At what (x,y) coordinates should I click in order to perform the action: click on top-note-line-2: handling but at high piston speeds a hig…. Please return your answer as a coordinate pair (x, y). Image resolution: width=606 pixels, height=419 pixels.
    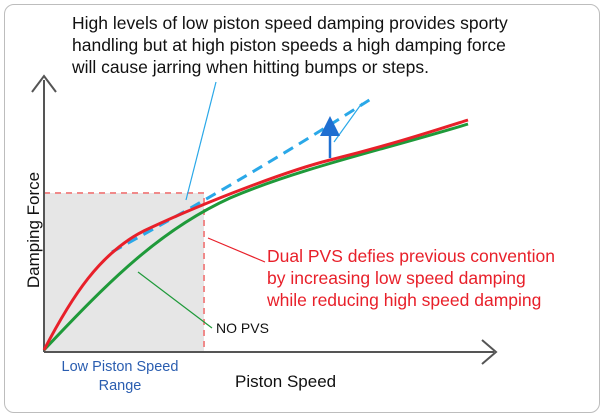
    Looking at the image, I should click on (289, 45).